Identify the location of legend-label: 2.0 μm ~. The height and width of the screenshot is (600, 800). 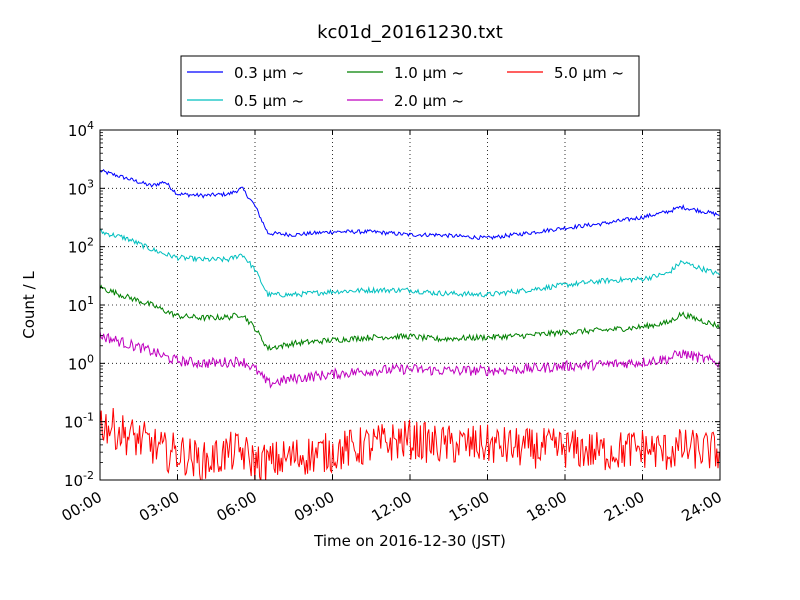
(429, 101).